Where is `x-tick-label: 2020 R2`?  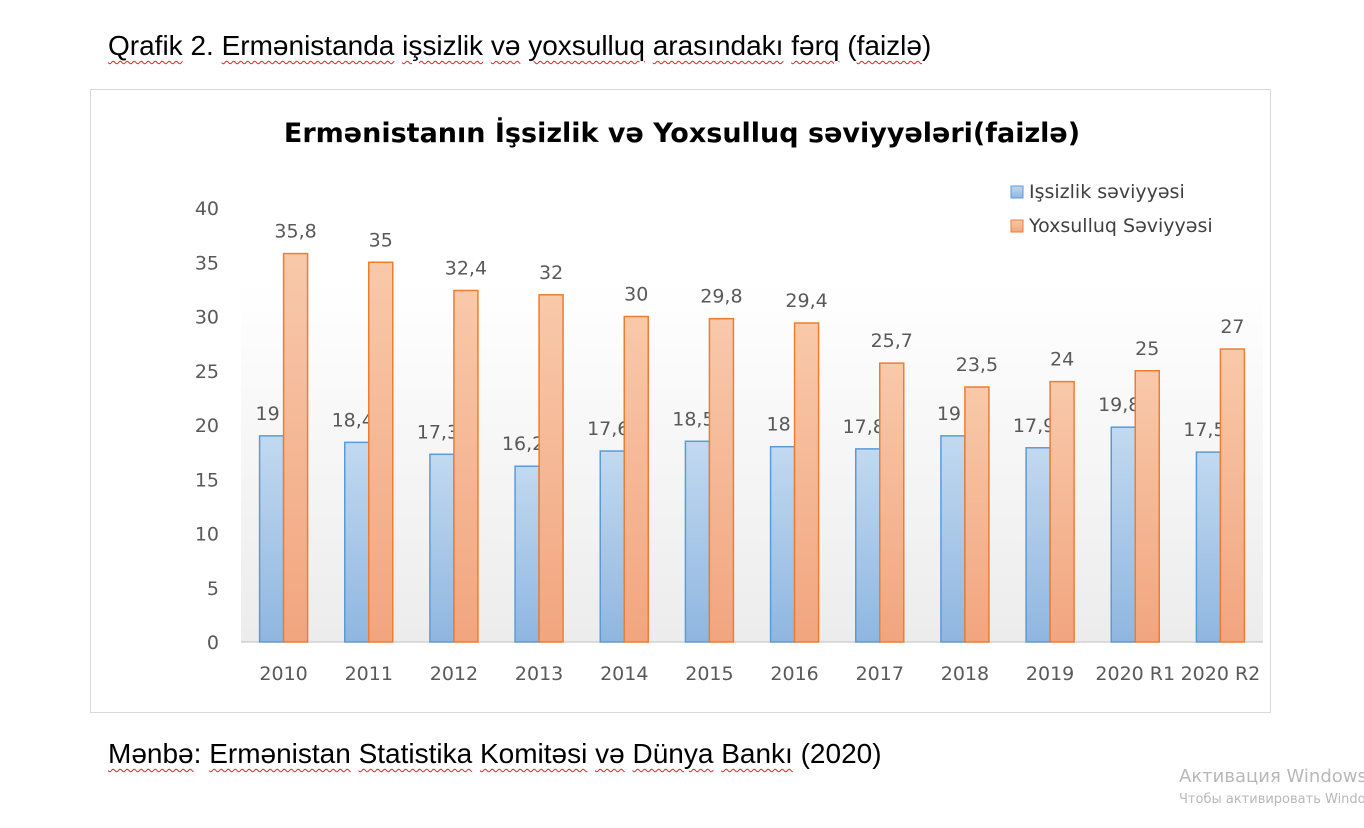
x-tick-label: 2020 R2 is located at coordinates (1221, 674).